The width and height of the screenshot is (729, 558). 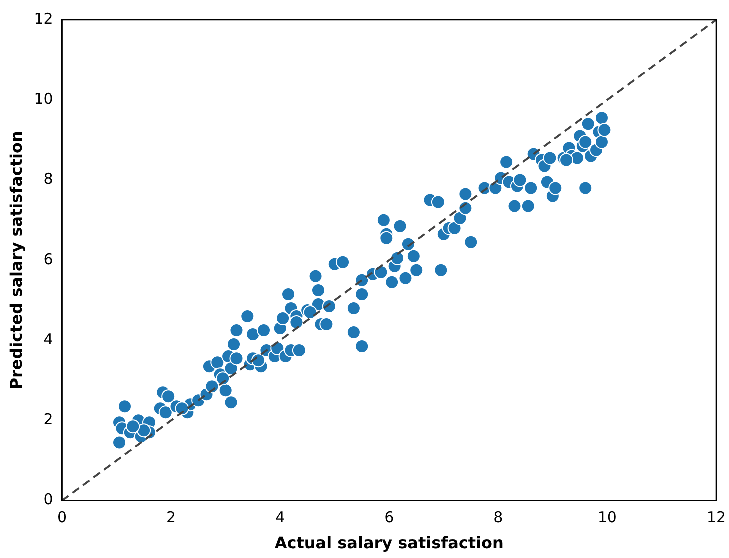 What do you see at coordinates (49, 259) in the screenshot?
I see `y-tick-label: 6` at bounding box center [49, 259].